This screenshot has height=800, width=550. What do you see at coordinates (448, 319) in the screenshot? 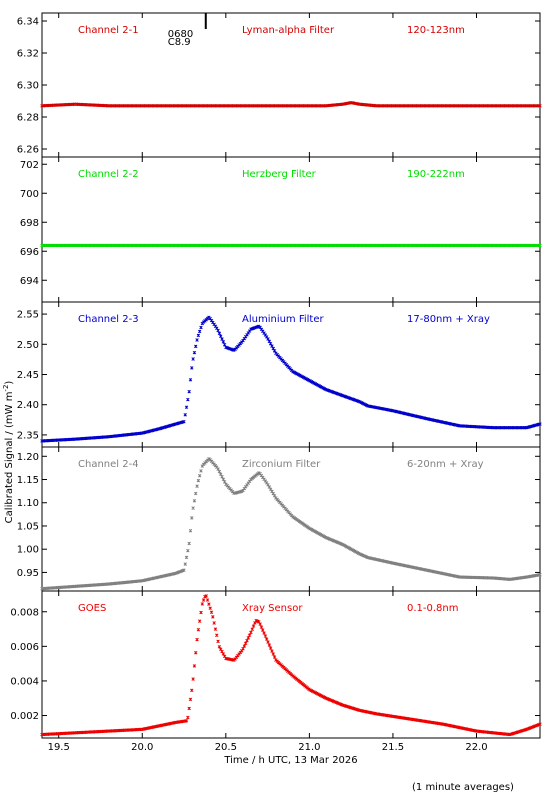
I see `panel-band: 17-80nm + Xray` at bounding box center [448, 319].